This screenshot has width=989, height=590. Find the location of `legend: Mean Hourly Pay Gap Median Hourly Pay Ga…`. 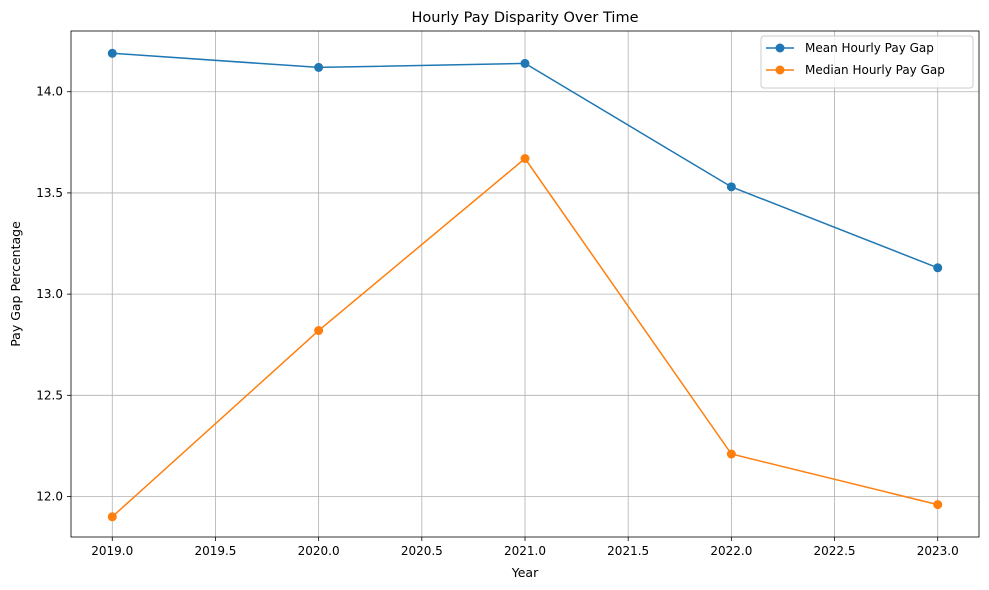

legend: Mean Hourly Pay Gap Median Hourly Pay Ga… is located at coordinates (867, 62).